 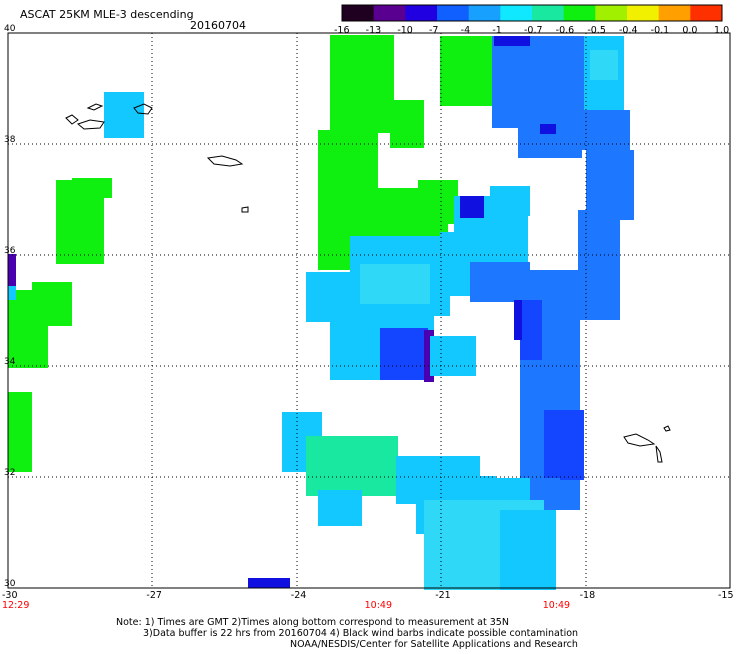 I want to click on latitude-label: 30, so click(x=10, y=584).